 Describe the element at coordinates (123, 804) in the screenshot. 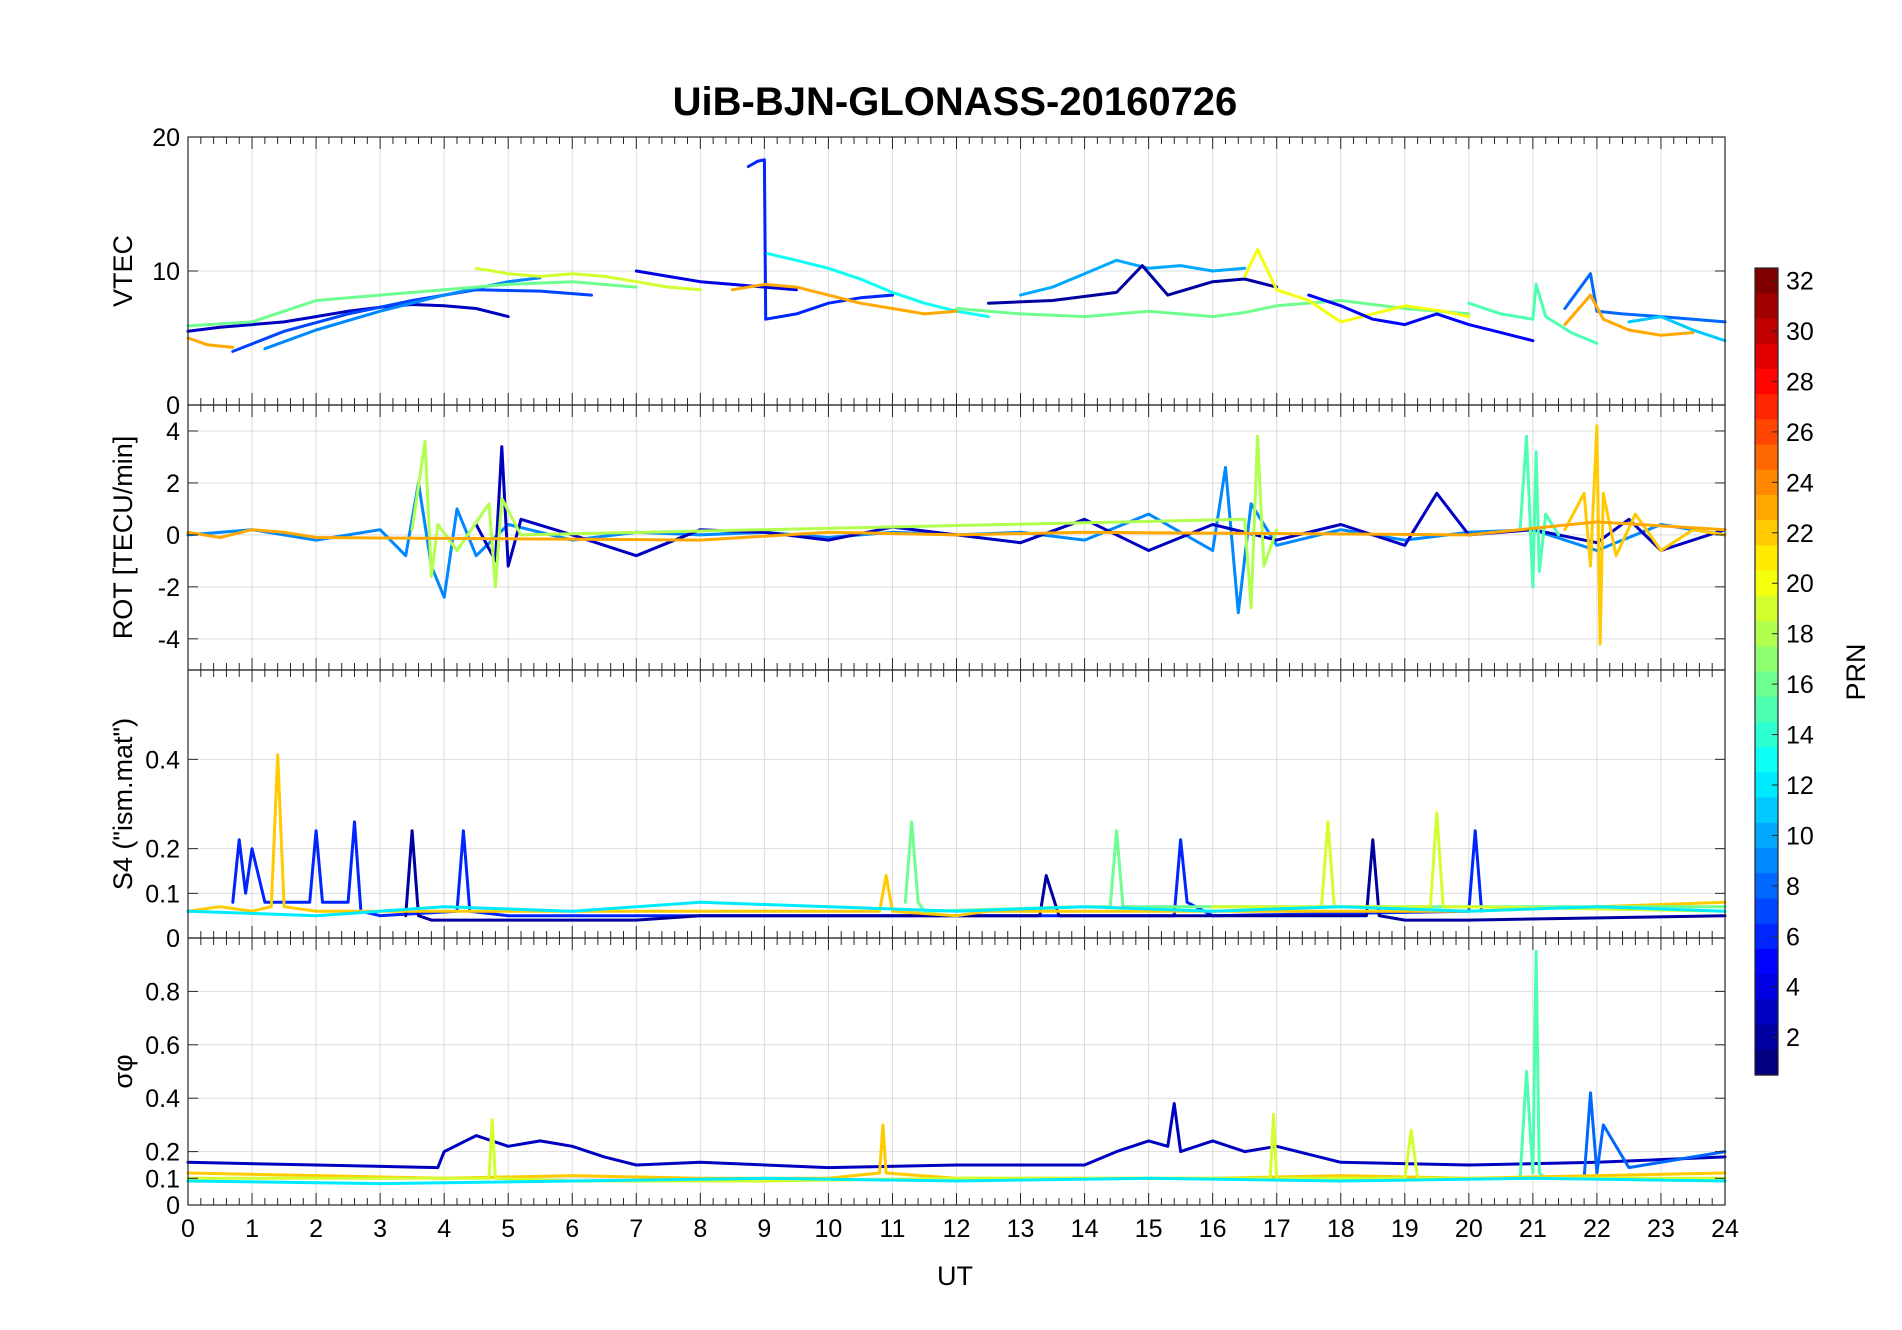

I see `y-axis-label: S4 ("ism.mat")` at that location.